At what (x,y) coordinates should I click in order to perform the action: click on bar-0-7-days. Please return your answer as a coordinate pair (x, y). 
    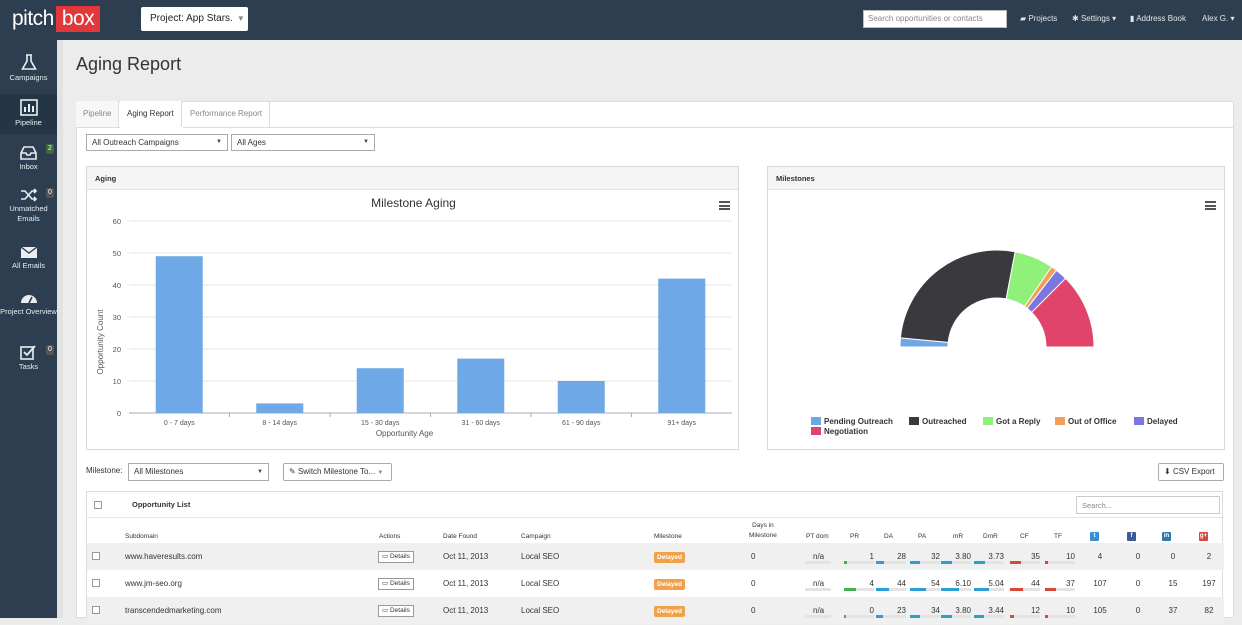
    Looking at the image, I should click on (179, 334).